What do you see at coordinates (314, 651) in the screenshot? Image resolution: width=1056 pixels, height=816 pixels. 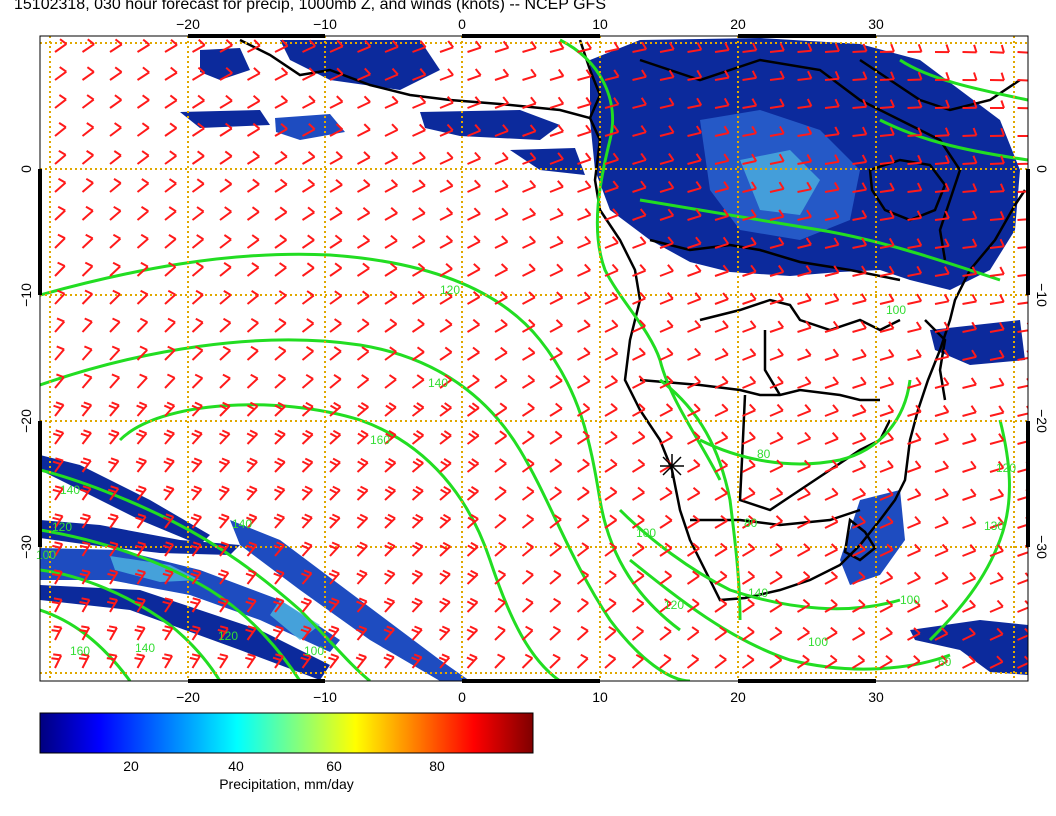 I see `contour-label: 100` at bounding box center [314, 651].